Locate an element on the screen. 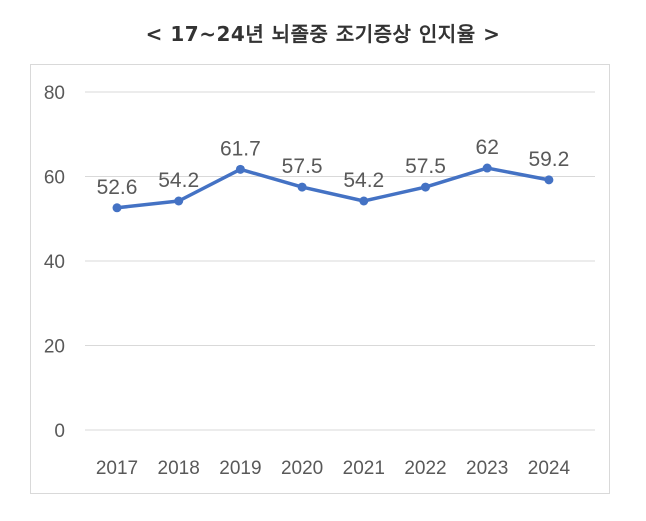  x-tick-label: 2019 is located at coordinates (240, 468).